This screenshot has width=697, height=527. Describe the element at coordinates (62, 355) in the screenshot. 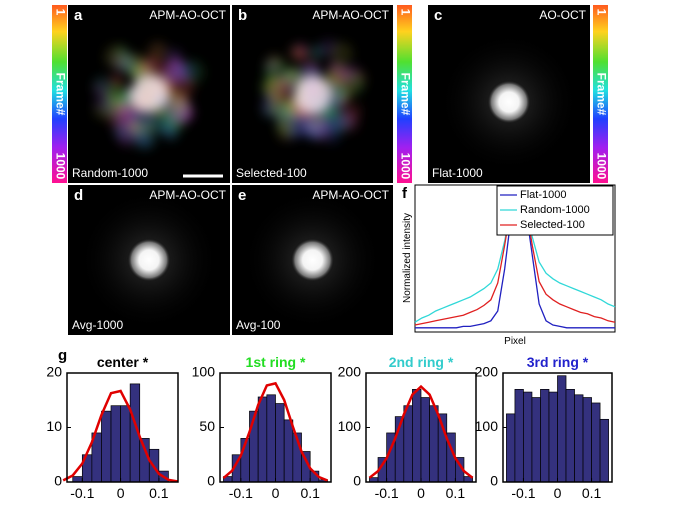

I see `panel-letter: g` at that location.